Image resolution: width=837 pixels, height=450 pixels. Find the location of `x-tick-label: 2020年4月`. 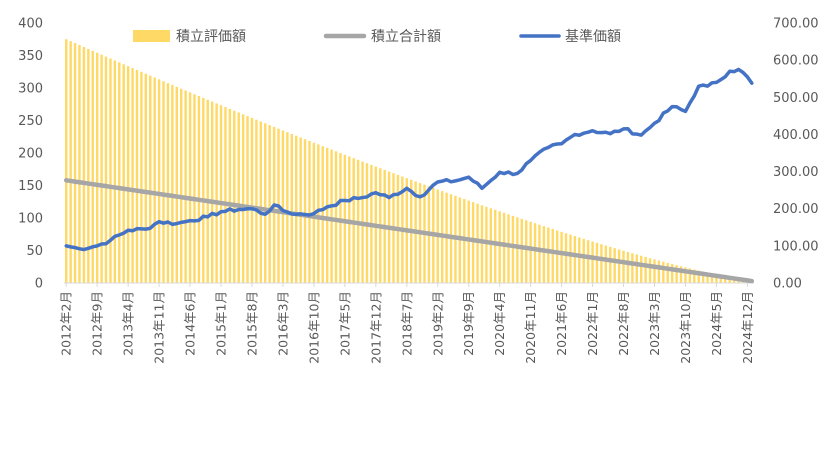

x-tick-label: 2020年4月 is located at coordinates (499, 323).